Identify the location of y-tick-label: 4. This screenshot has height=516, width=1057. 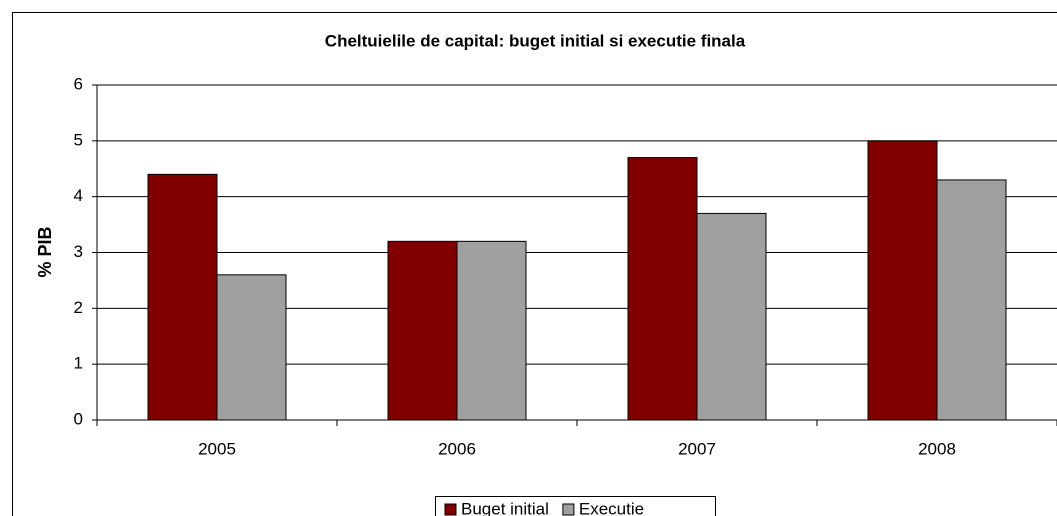
(78, 195).